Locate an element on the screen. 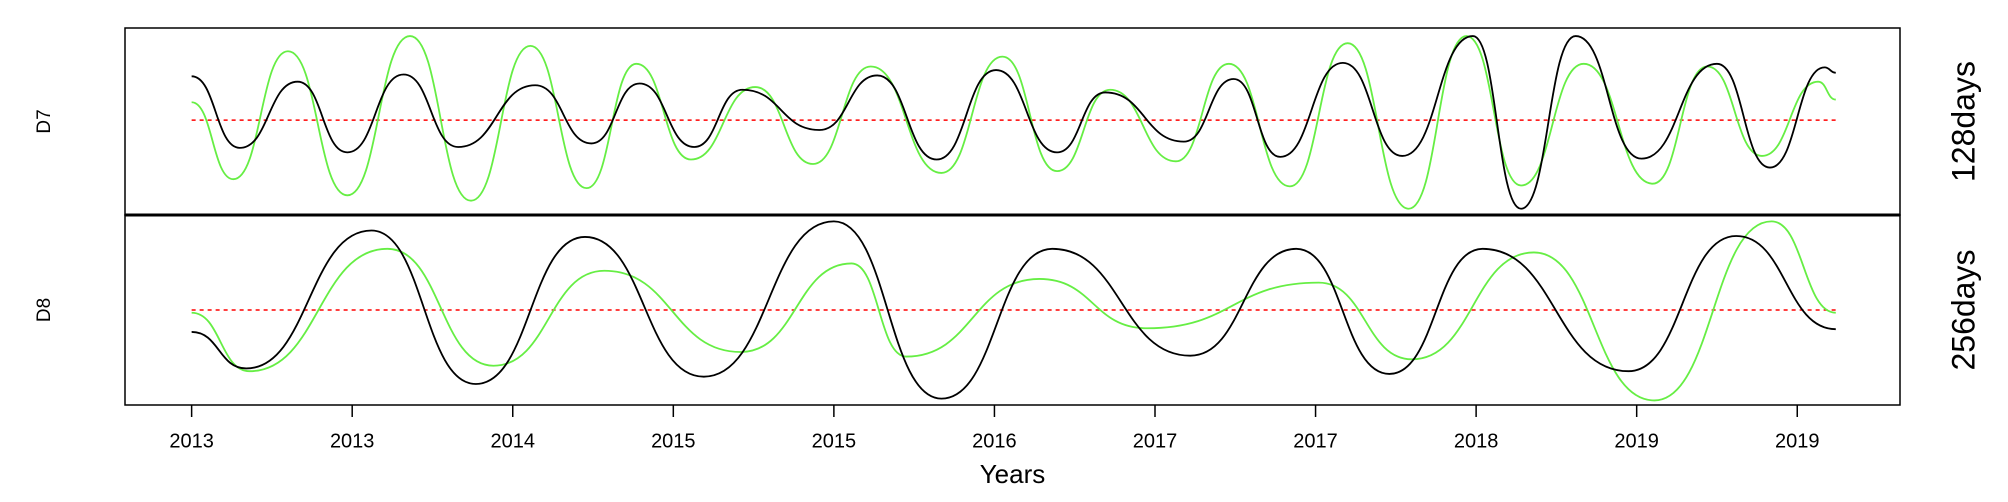  x-tick-label: 2014 is located at coordinates (513, 441).